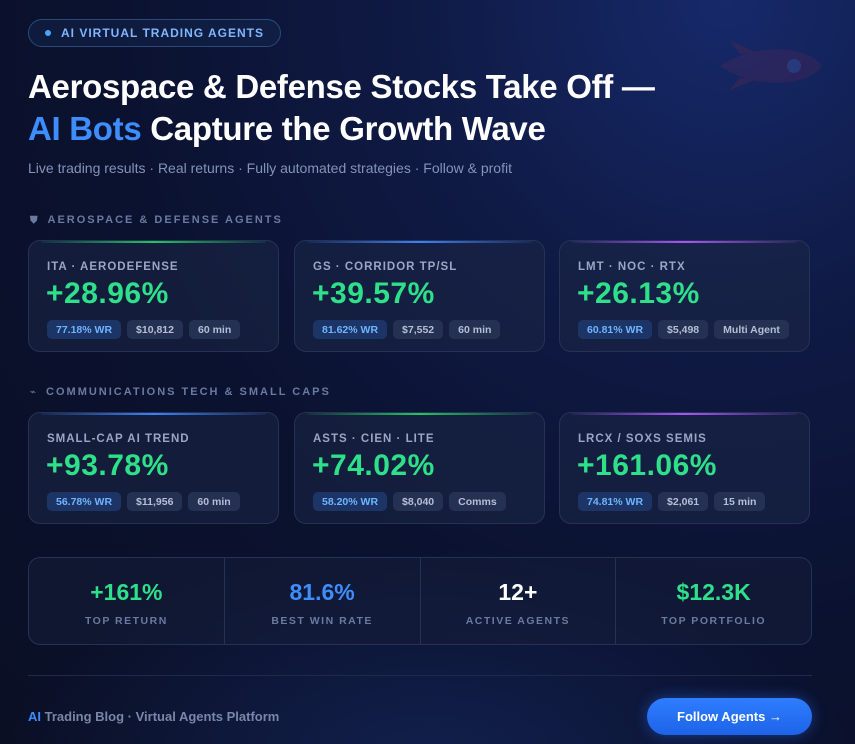  Describe the element at coordinates (638, 293) in the screenshot. I see `agent-return: +26.13%` at that location.